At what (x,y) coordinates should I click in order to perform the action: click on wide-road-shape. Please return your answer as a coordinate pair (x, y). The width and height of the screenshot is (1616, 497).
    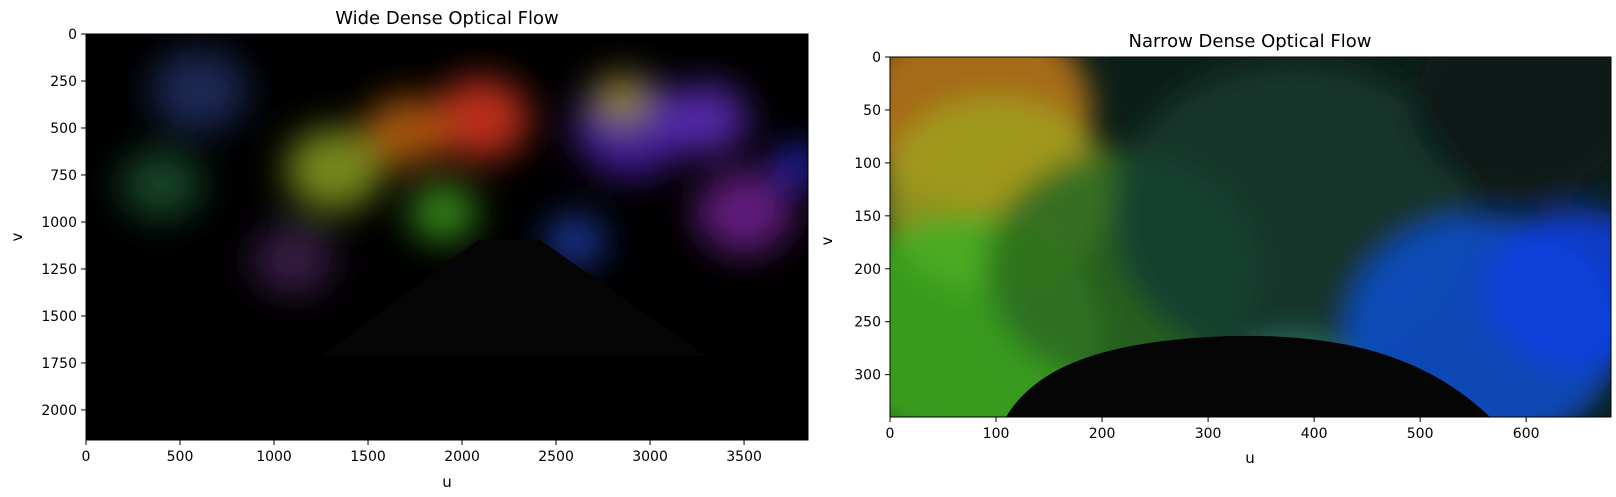
    Looking at the image, I should click on (514, 298).